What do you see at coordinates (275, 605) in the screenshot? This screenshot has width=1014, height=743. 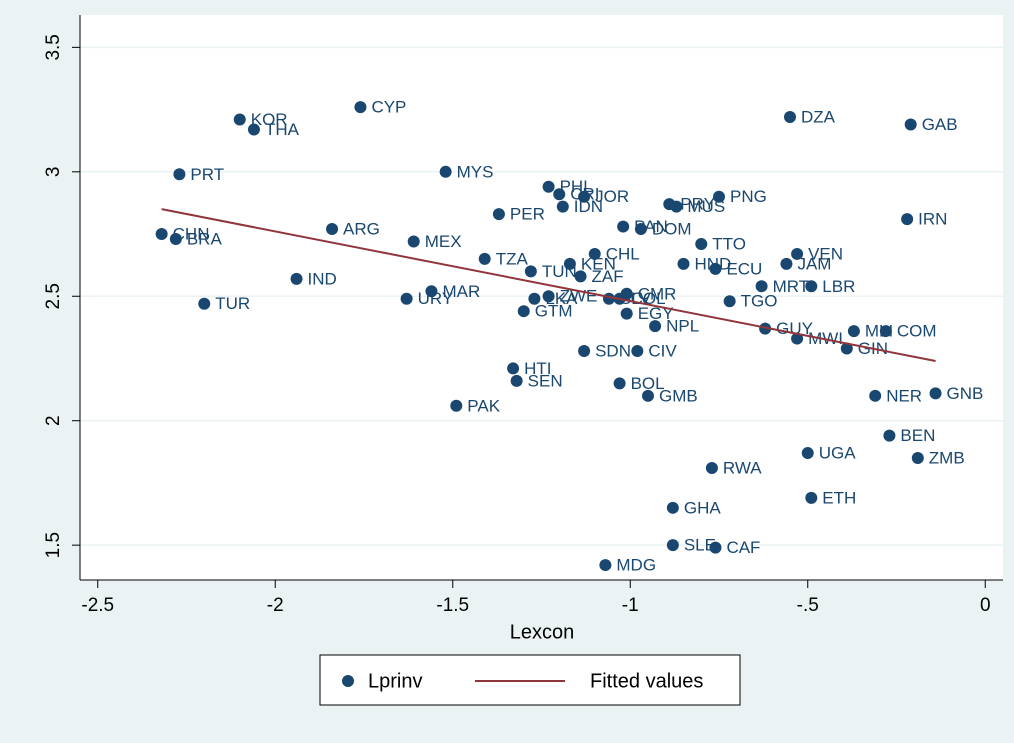 I see `x-tick-label: -2` at bounding box center [275, 605].